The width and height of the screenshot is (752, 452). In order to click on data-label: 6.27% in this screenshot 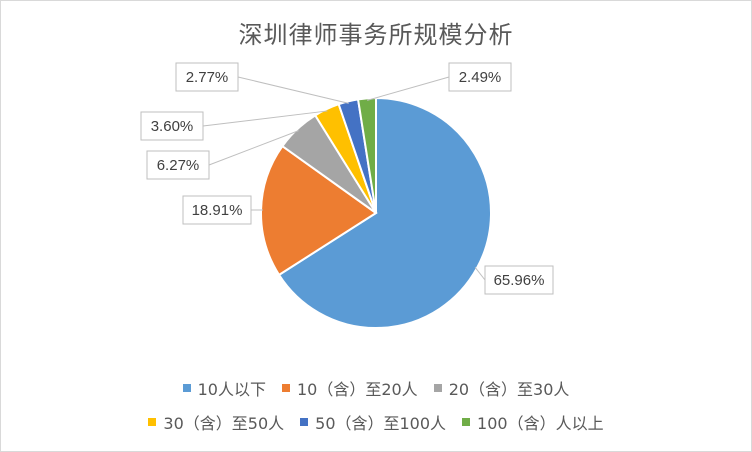, I will do `click(178, 165)`.